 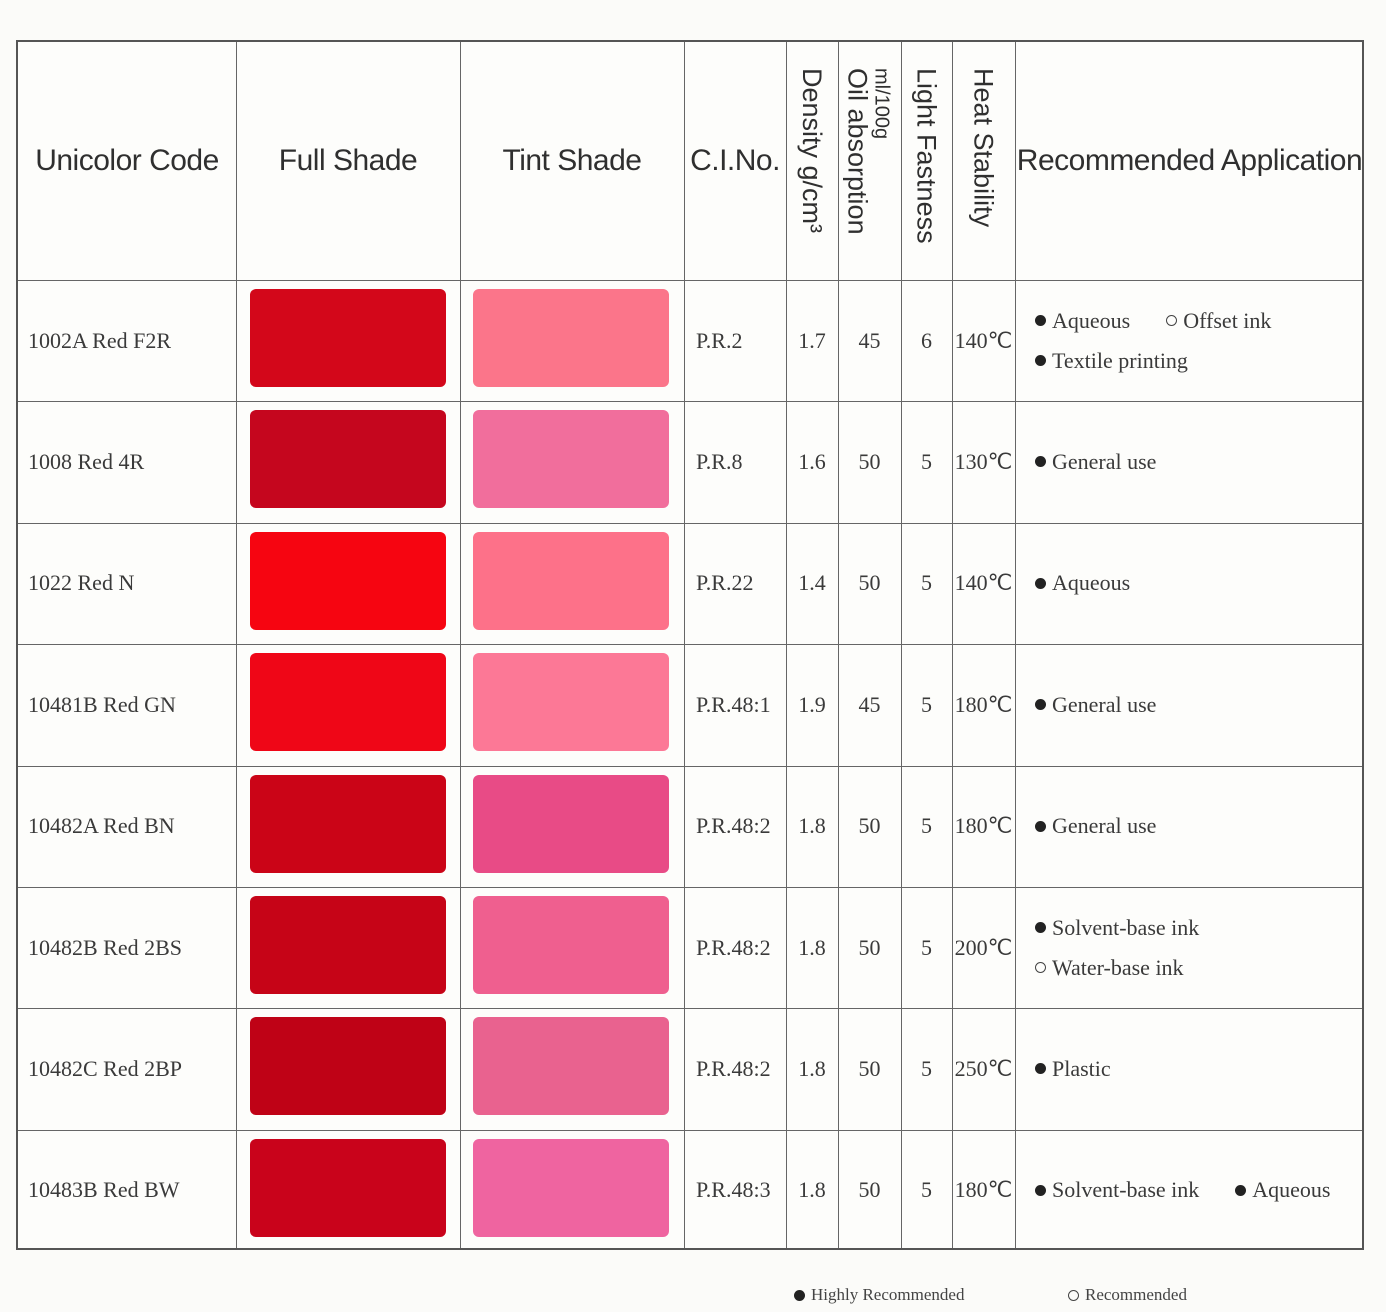 I want to click on cell-application: Aqueous Offset ink Textile printing, so click(x=1199, y=340).